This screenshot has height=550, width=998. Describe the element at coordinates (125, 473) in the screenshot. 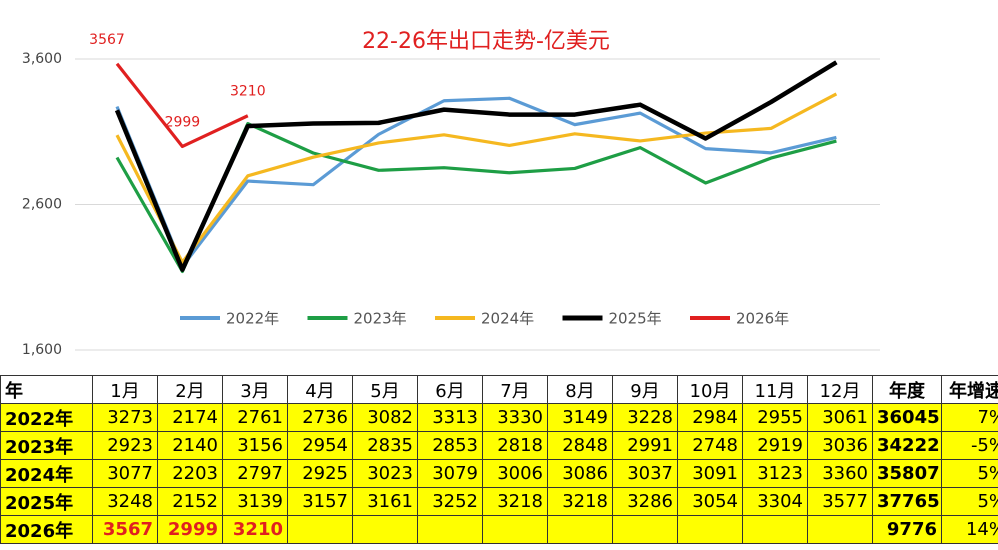

I see `value-cell: 3077` at that location.